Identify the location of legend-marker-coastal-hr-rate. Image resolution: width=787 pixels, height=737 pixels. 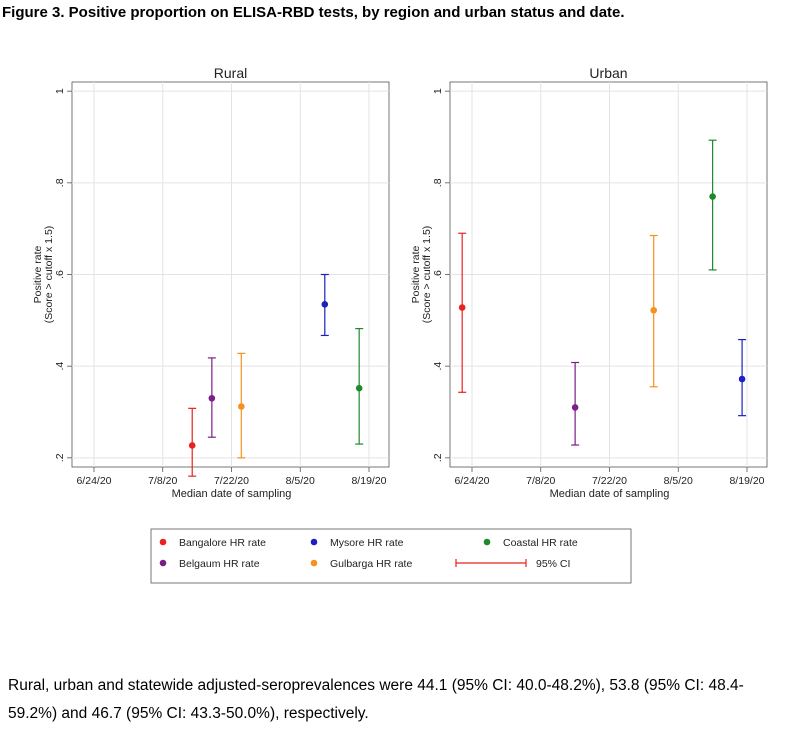
(487, 542).